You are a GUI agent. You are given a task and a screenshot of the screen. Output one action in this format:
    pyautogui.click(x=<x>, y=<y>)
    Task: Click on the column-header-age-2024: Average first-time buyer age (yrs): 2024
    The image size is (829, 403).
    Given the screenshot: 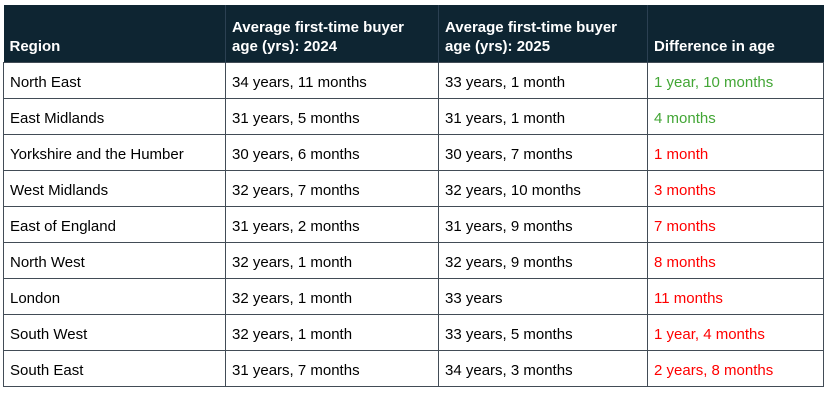 What is the action you would take?
    pyautogui.click(x=332, y=33)
    